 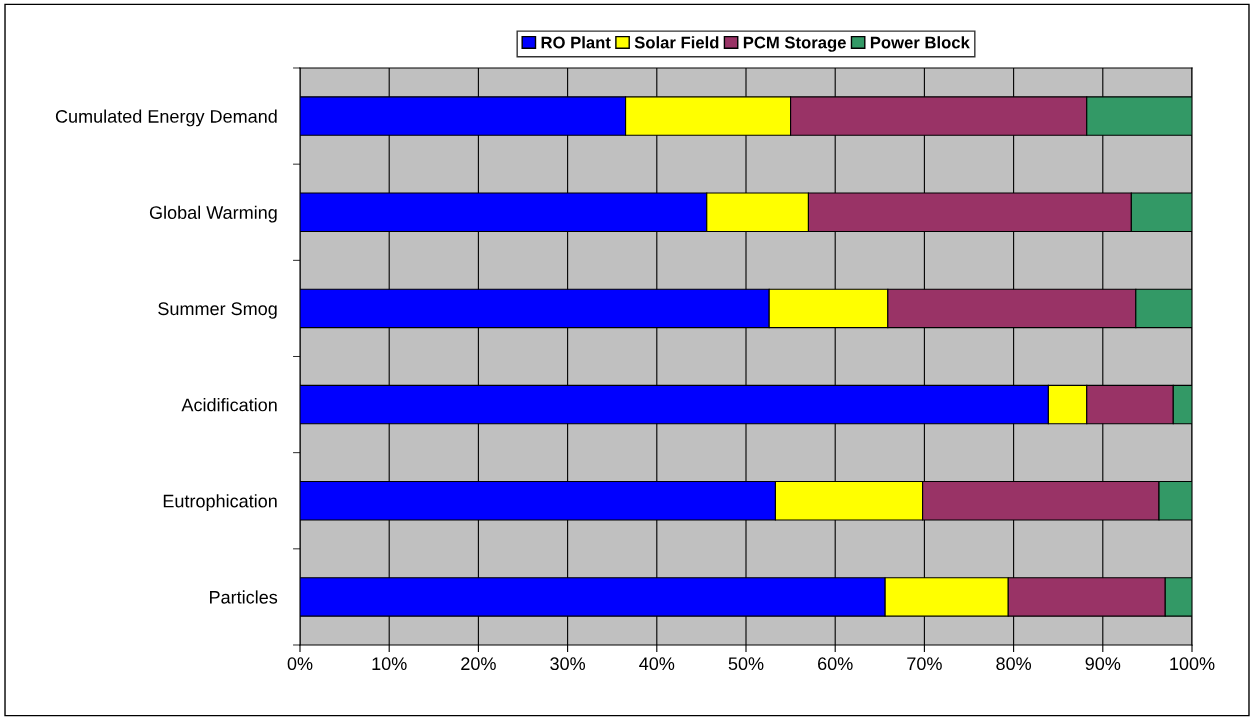 I want to click on y-tick-label: Summer Smog, so click(x=217, y=310).